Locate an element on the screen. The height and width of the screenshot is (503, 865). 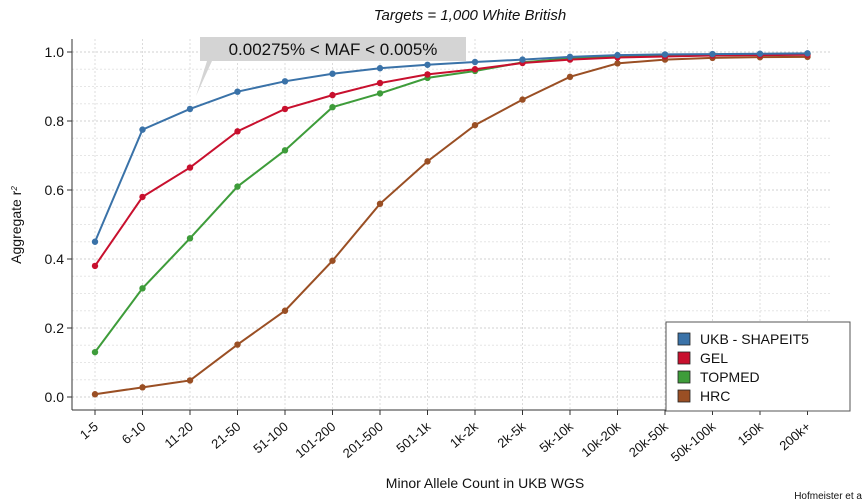
x-tick-label: 201-500 is located at coordinates (363, 440).